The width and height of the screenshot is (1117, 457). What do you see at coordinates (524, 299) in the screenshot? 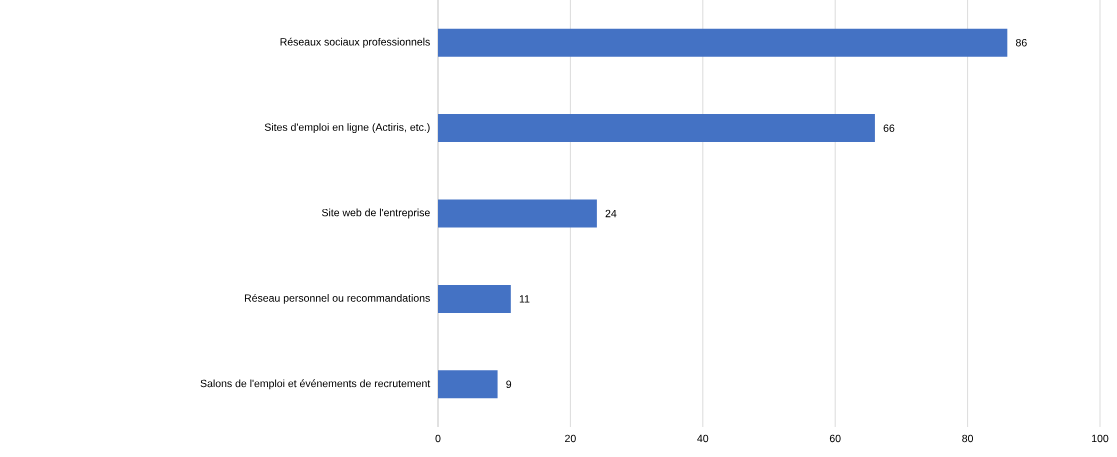
I see `data-label: 11` at bounding box center [524, 299].